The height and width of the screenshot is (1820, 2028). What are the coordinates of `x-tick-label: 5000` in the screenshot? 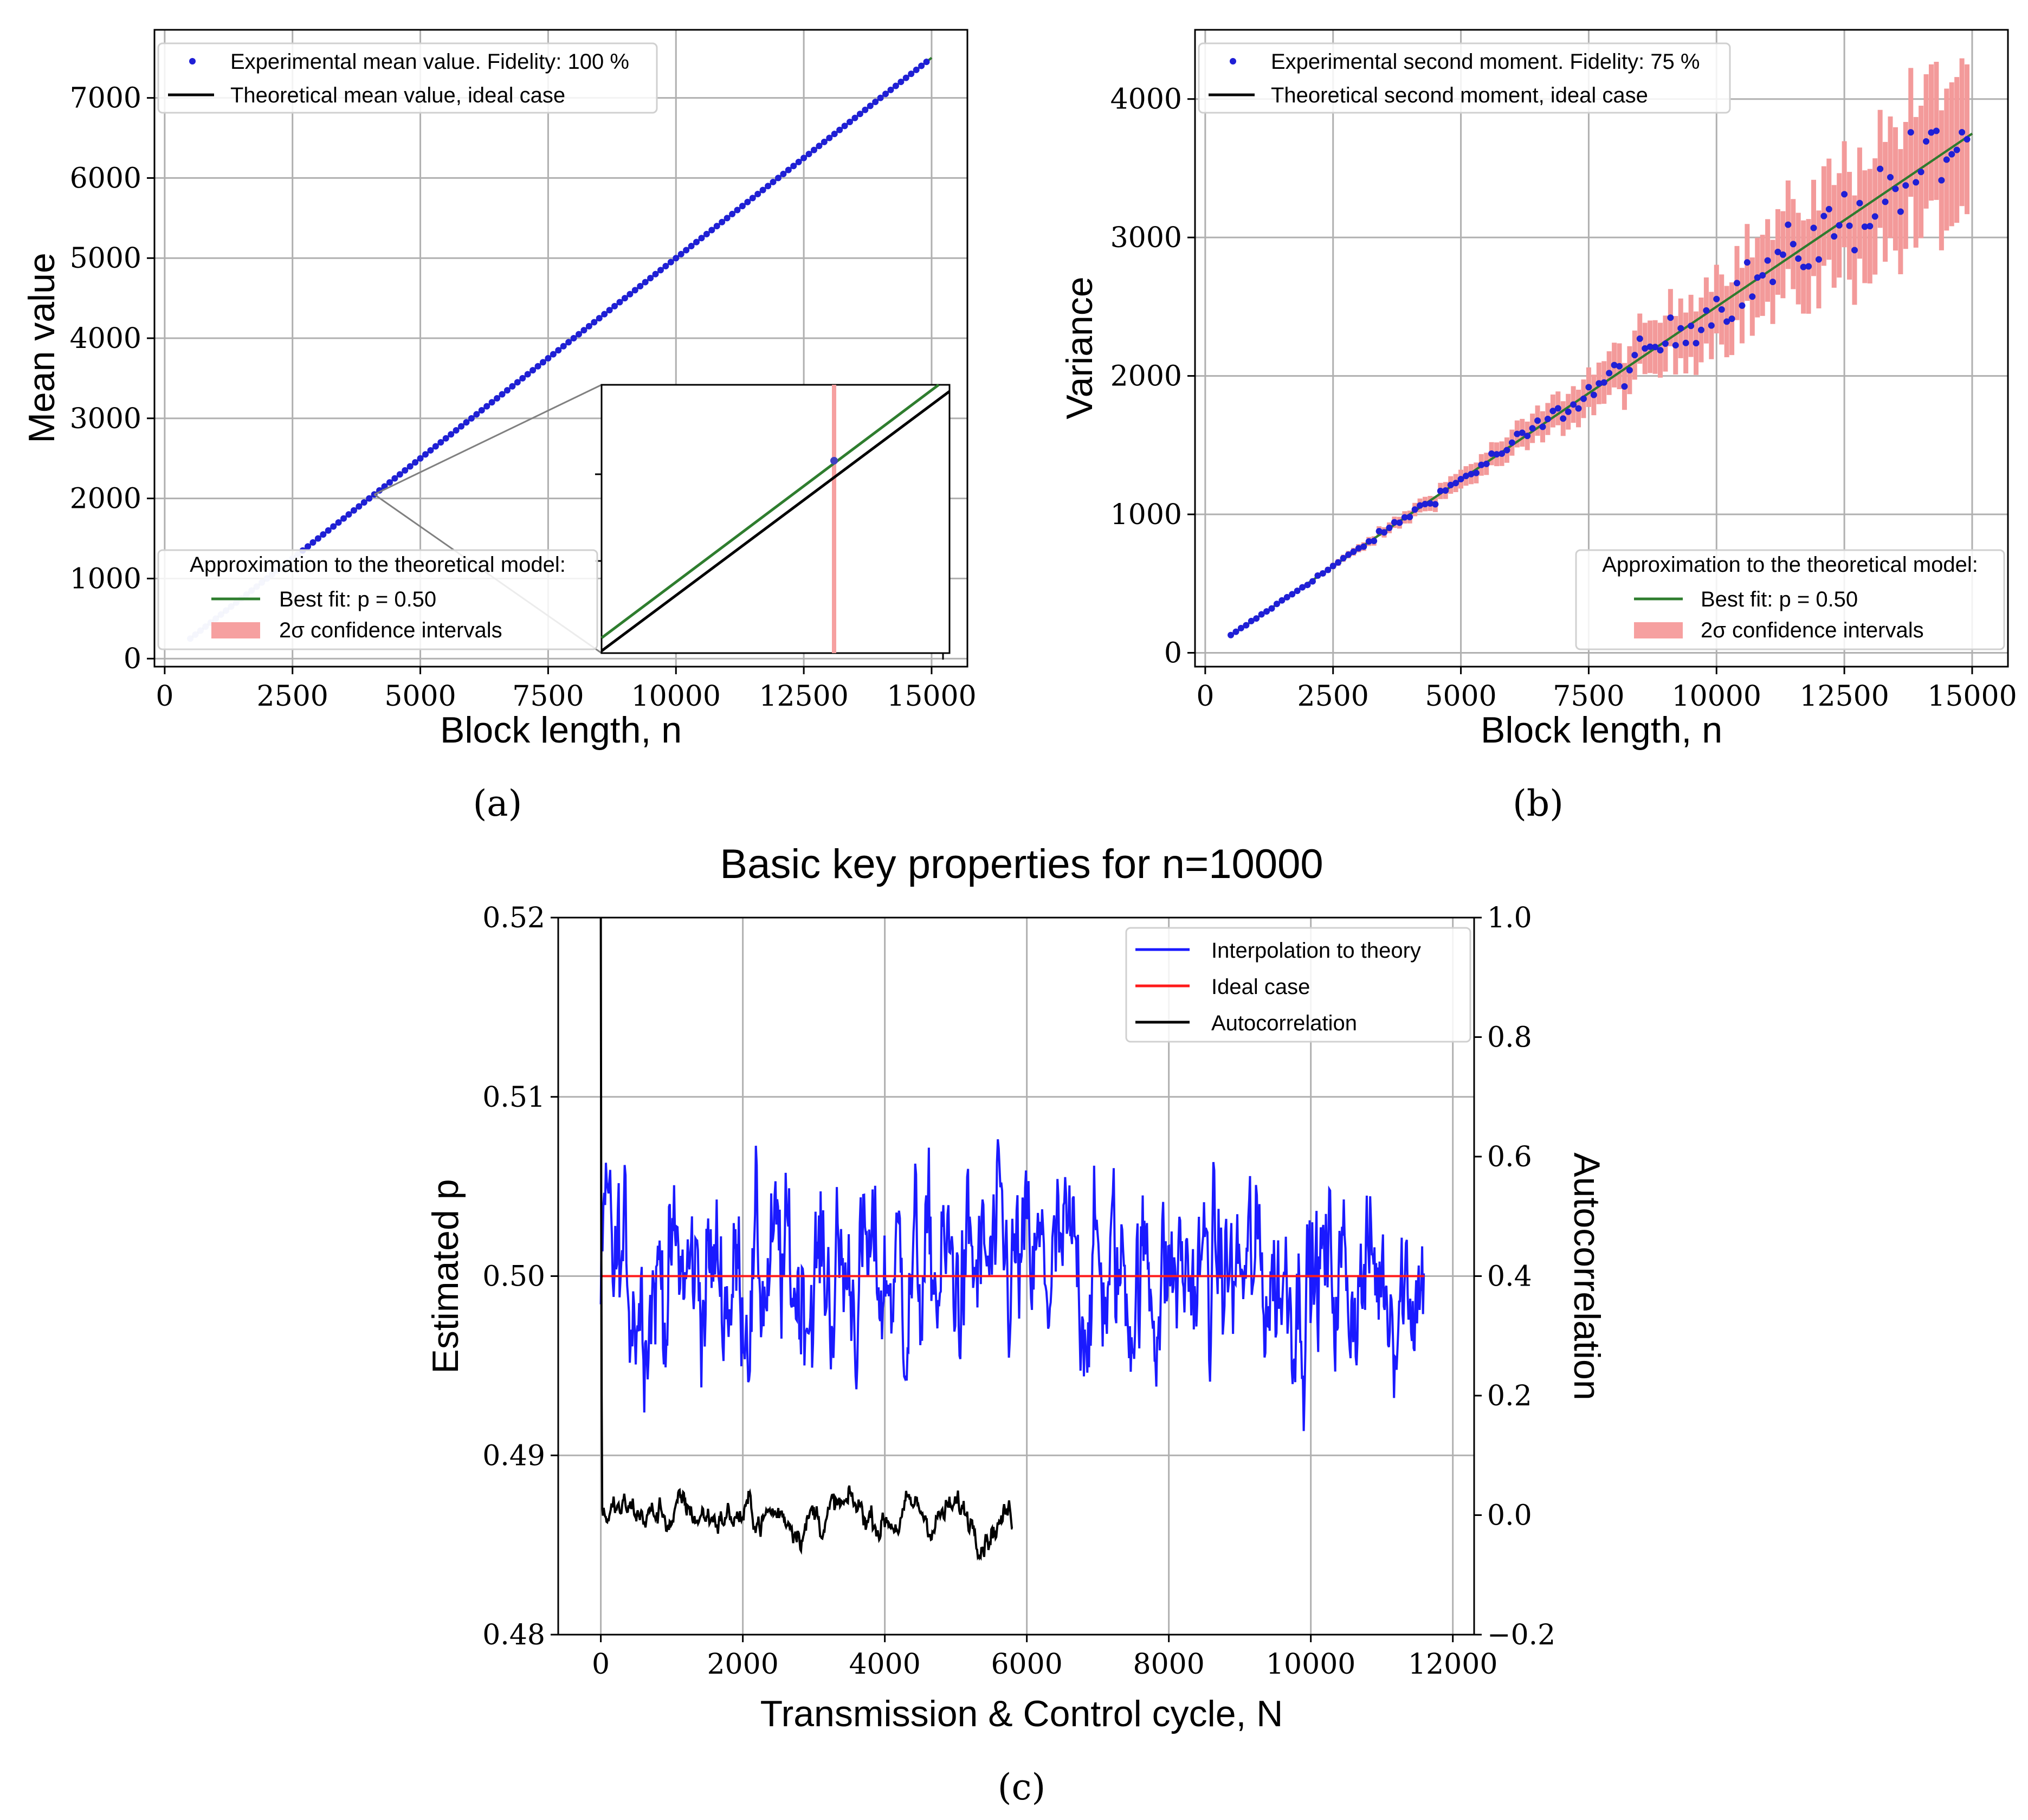 It's located at (1460, 696).